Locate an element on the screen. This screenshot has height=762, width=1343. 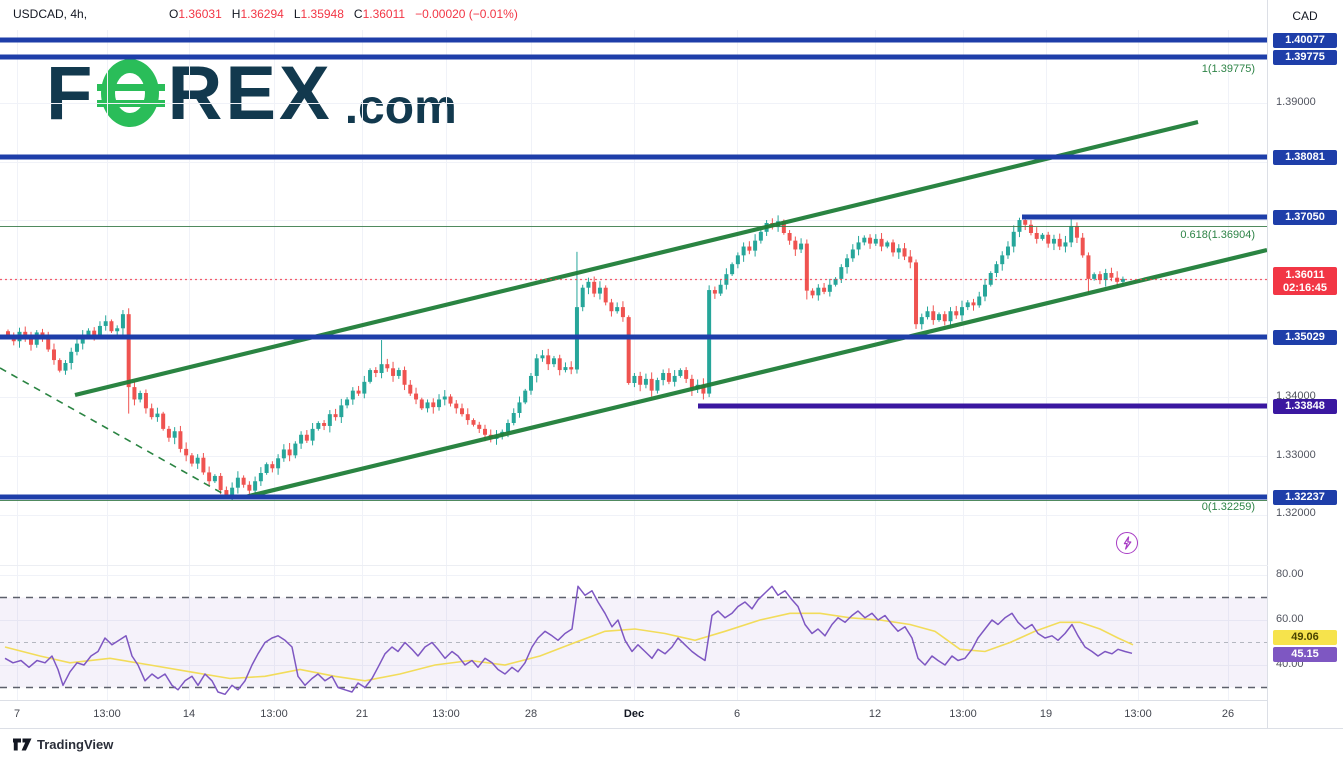
ohlc-values: O1.36031 H1.36294 L1.35948 C1.36011 is located at coordinates (282, 14).